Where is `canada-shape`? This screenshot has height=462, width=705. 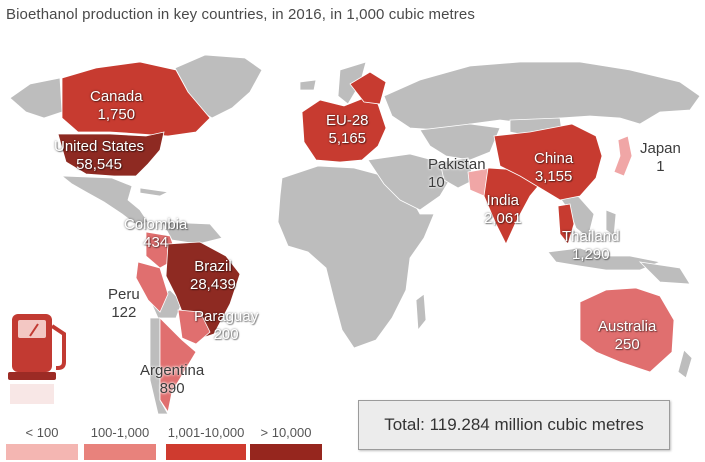 canada-shape is located at coordinates (136, 99).